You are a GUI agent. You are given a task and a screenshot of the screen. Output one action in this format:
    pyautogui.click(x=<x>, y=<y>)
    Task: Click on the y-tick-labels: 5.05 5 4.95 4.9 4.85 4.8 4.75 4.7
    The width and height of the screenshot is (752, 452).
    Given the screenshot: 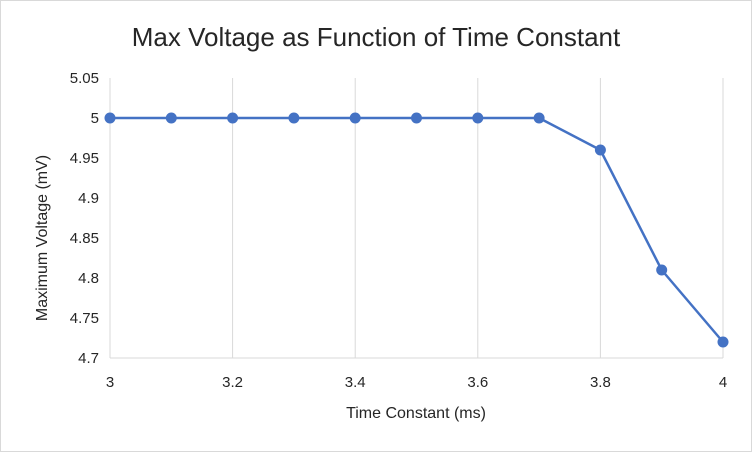 What is the action you would take?
    pyautogui.click(x=84, y=218)
    